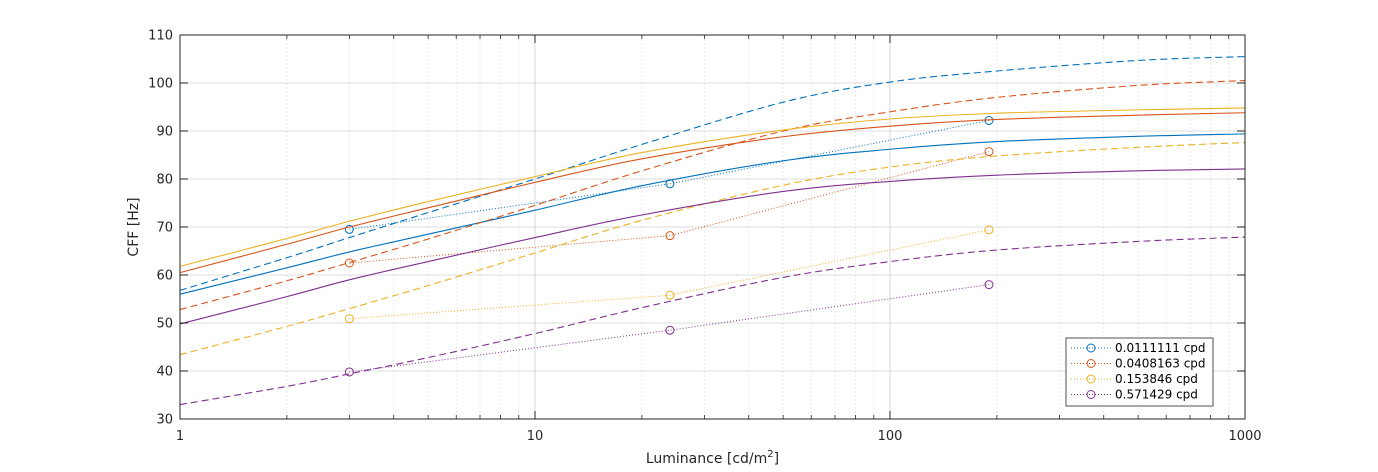  Describe the element at coordinates (1091, 379) in the screenshot. I see `legend-marker-0-153846-cpd` at that location.